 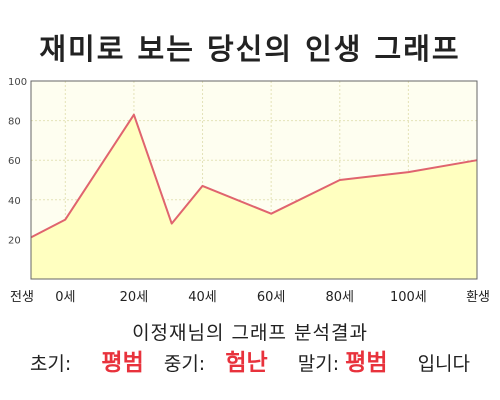 What do you see at coordinates (14, 161) in the screenshot?
I see `y-tick-label: 60` at bounding box center [14, 161].